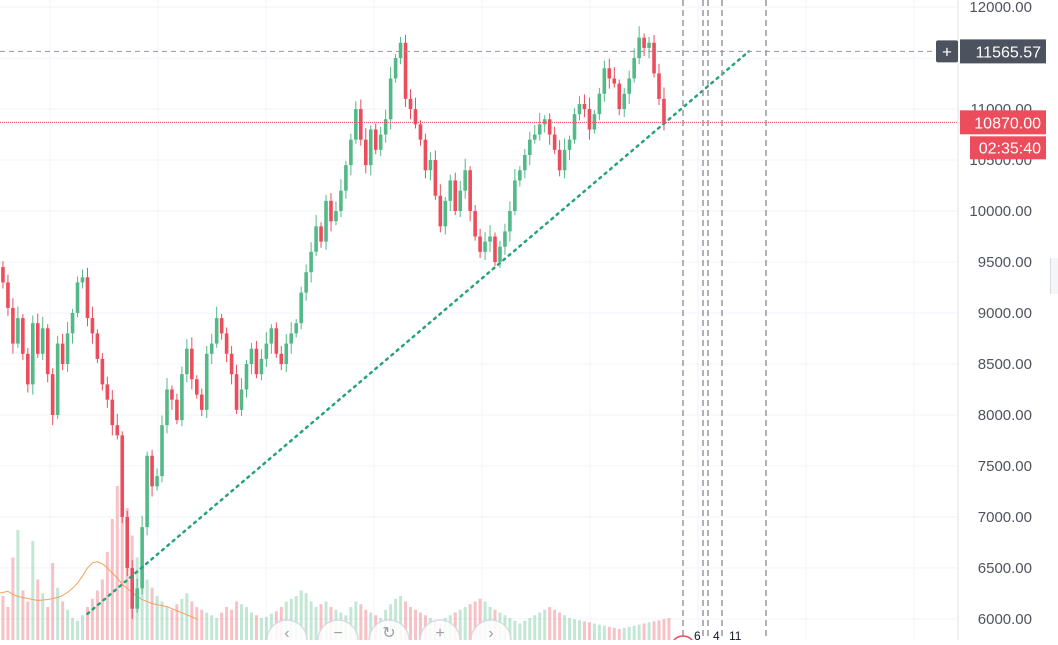 This screenshot has width=1058, height=645. Describe the element at coordinates (1005, 364) in the screenshot. I see `price-tick-label: 8500.00` at that location.